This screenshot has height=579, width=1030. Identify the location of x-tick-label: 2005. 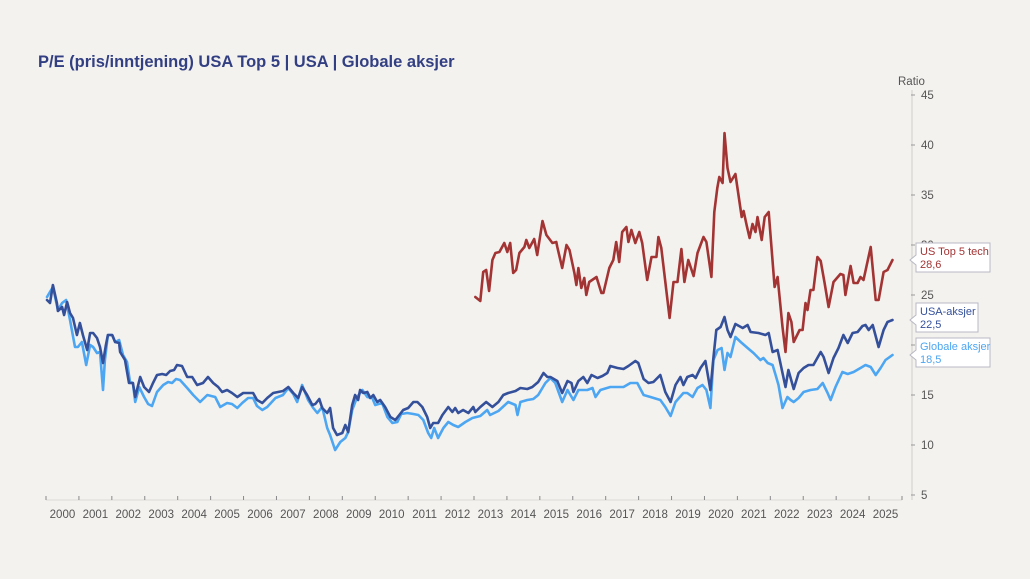
(227, 515).